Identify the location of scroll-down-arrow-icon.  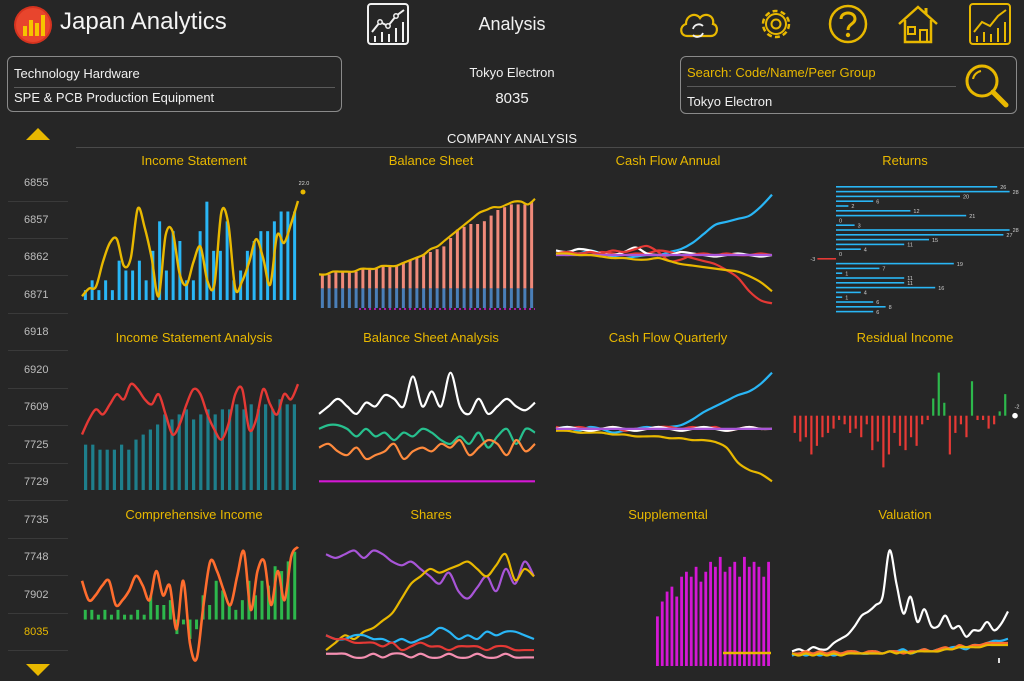
(38, 669).